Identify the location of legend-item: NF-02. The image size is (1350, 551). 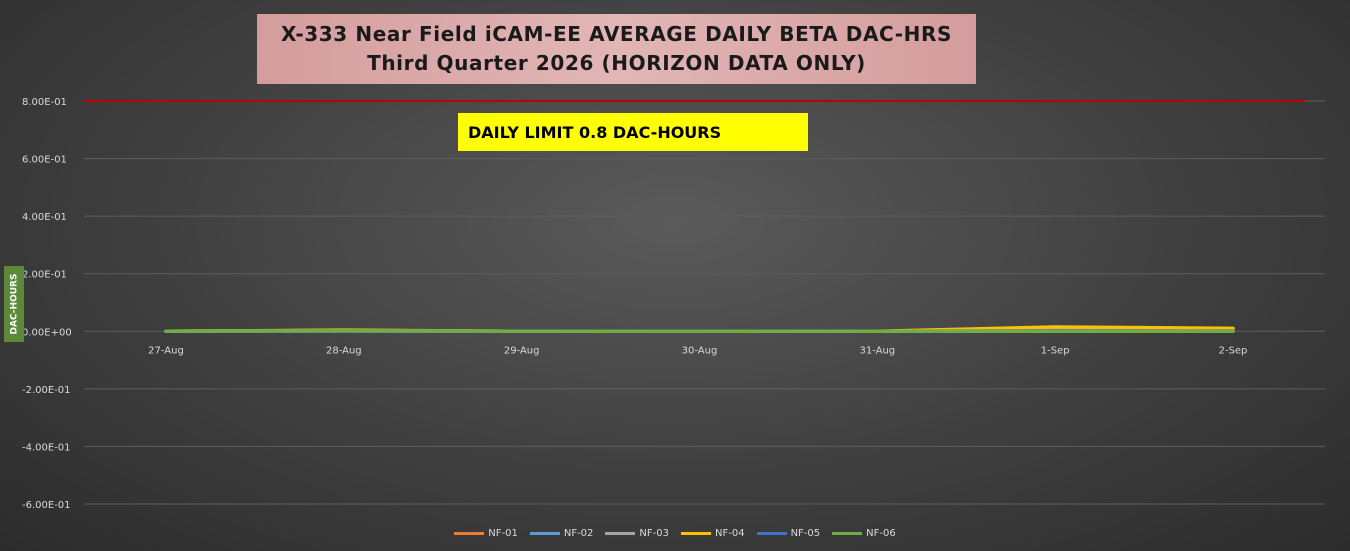
(561, 533).